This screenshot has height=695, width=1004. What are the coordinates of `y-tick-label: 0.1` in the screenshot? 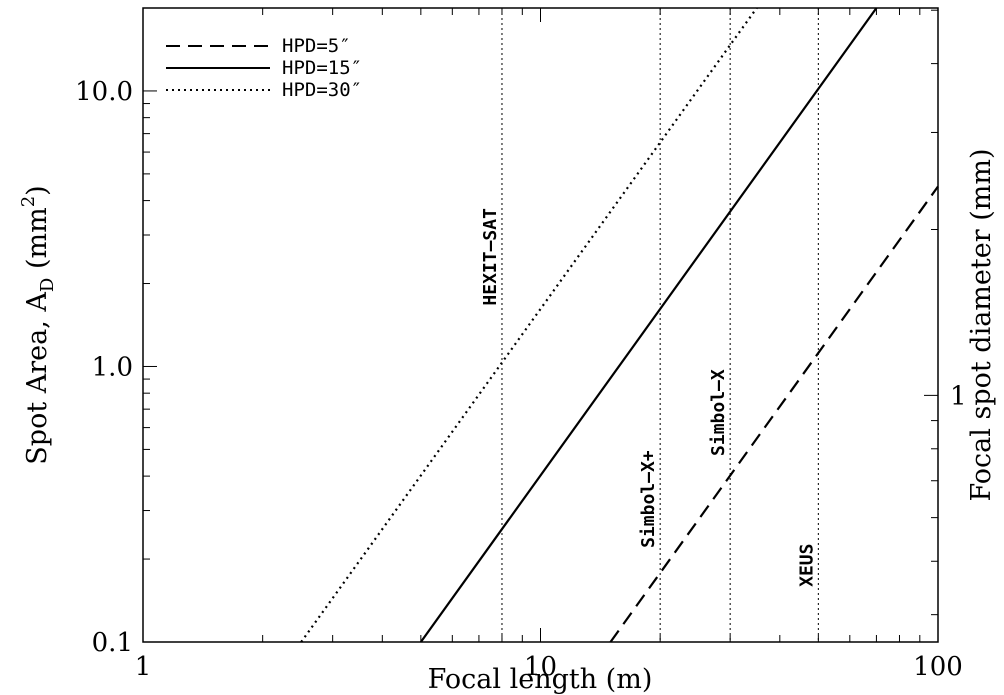 It's located at (112, 643).